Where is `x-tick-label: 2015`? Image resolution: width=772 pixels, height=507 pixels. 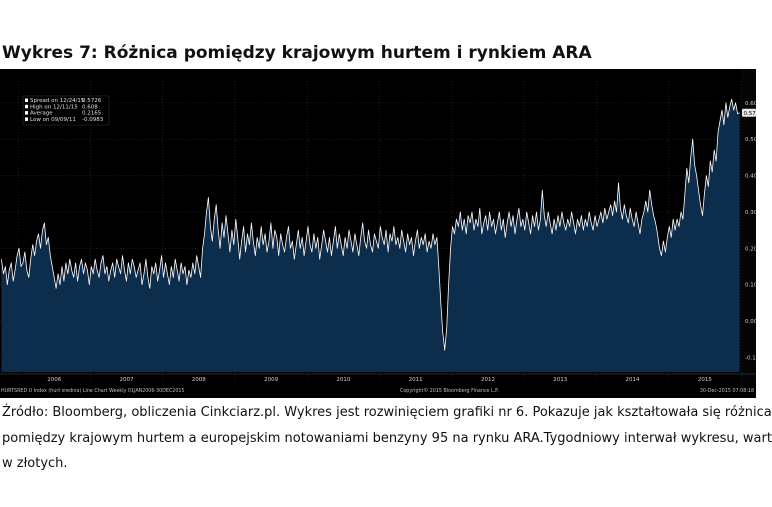 x-tick-label: 2015 is located at coordinates (705, 380).